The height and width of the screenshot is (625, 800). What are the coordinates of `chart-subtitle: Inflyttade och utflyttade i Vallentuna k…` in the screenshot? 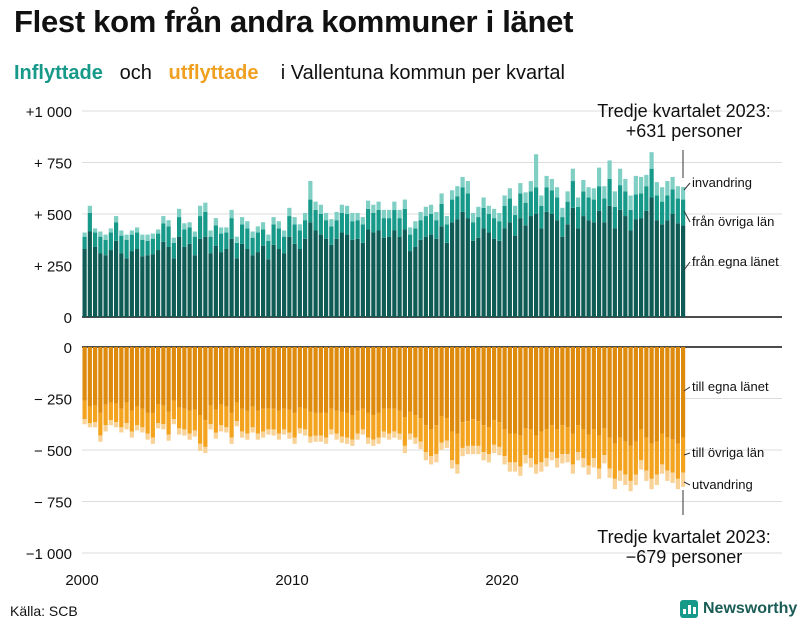 It's located at (289, 73).